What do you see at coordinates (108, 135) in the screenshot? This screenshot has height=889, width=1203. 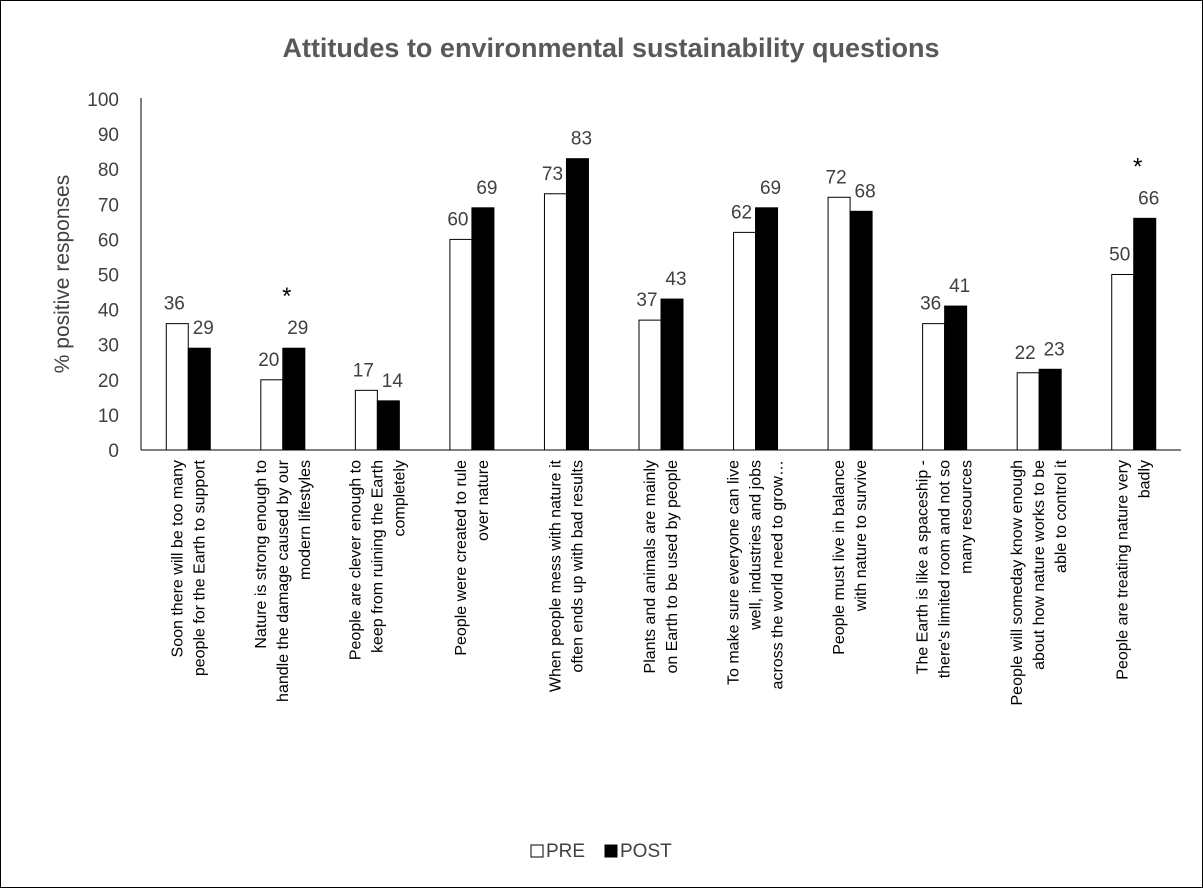 I see `y-tick-label: 90` at bounding box center [108, 135].